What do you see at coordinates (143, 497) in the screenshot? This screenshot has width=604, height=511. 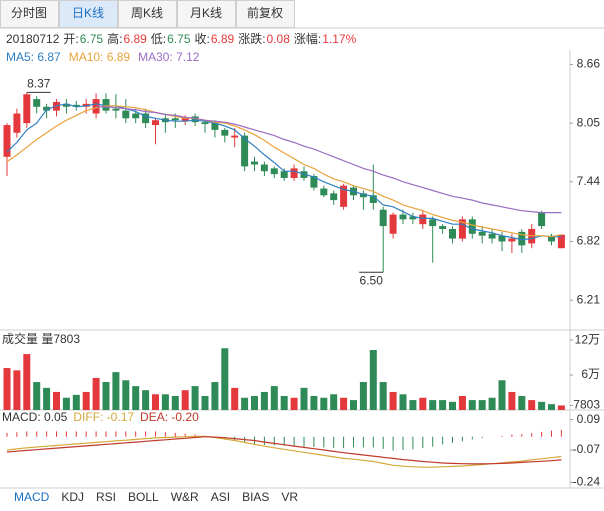 I see `indicator-tab: BOLL` at bounding box center [143, 497].